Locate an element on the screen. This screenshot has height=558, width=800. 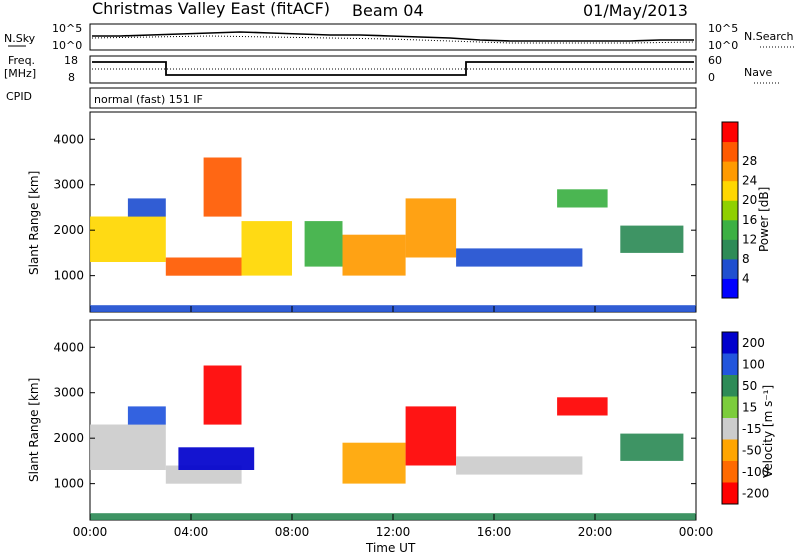
velocity-ytick-label-2: 3000 is located at coordinates (68, 393).